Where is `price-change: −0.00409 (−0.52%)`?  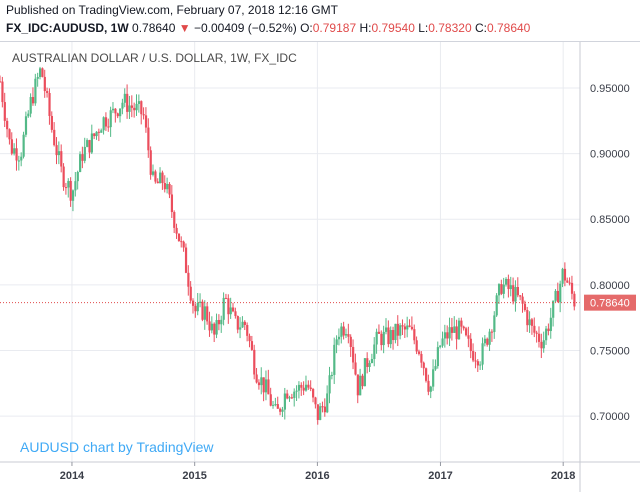
price-change: −0.00409 (−0.52%) is located at coordinates (245, 28).